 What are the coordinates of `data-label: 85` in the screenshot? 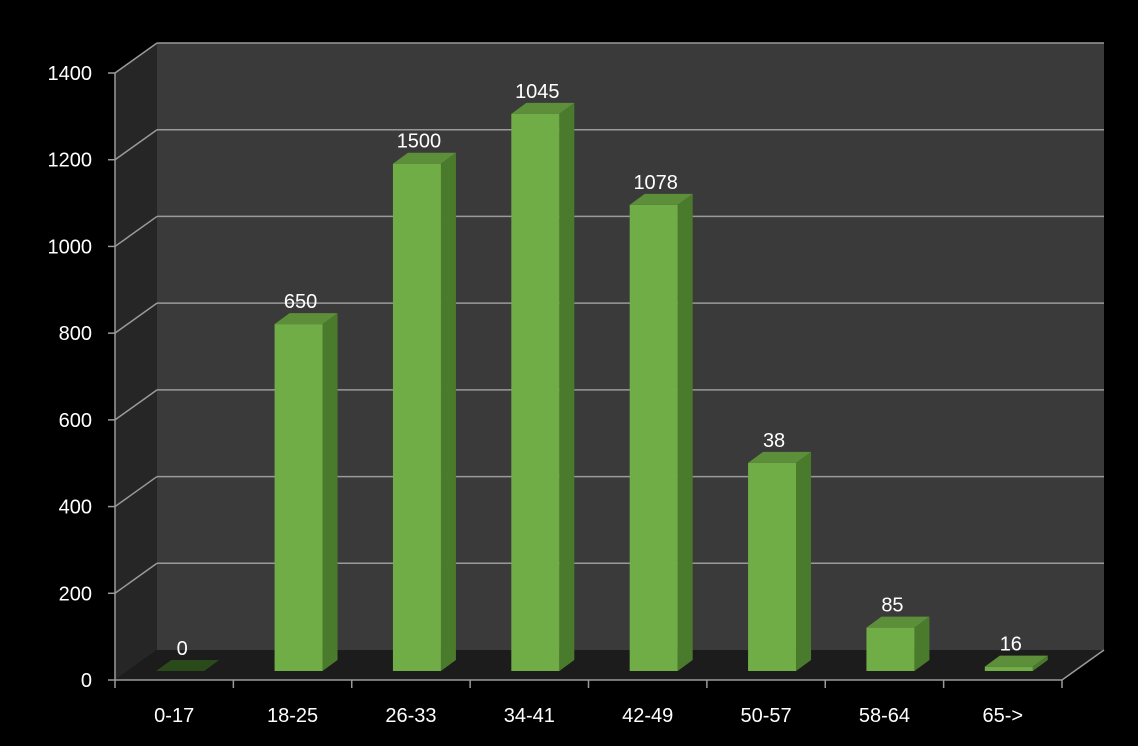 It's located at (892, 606).